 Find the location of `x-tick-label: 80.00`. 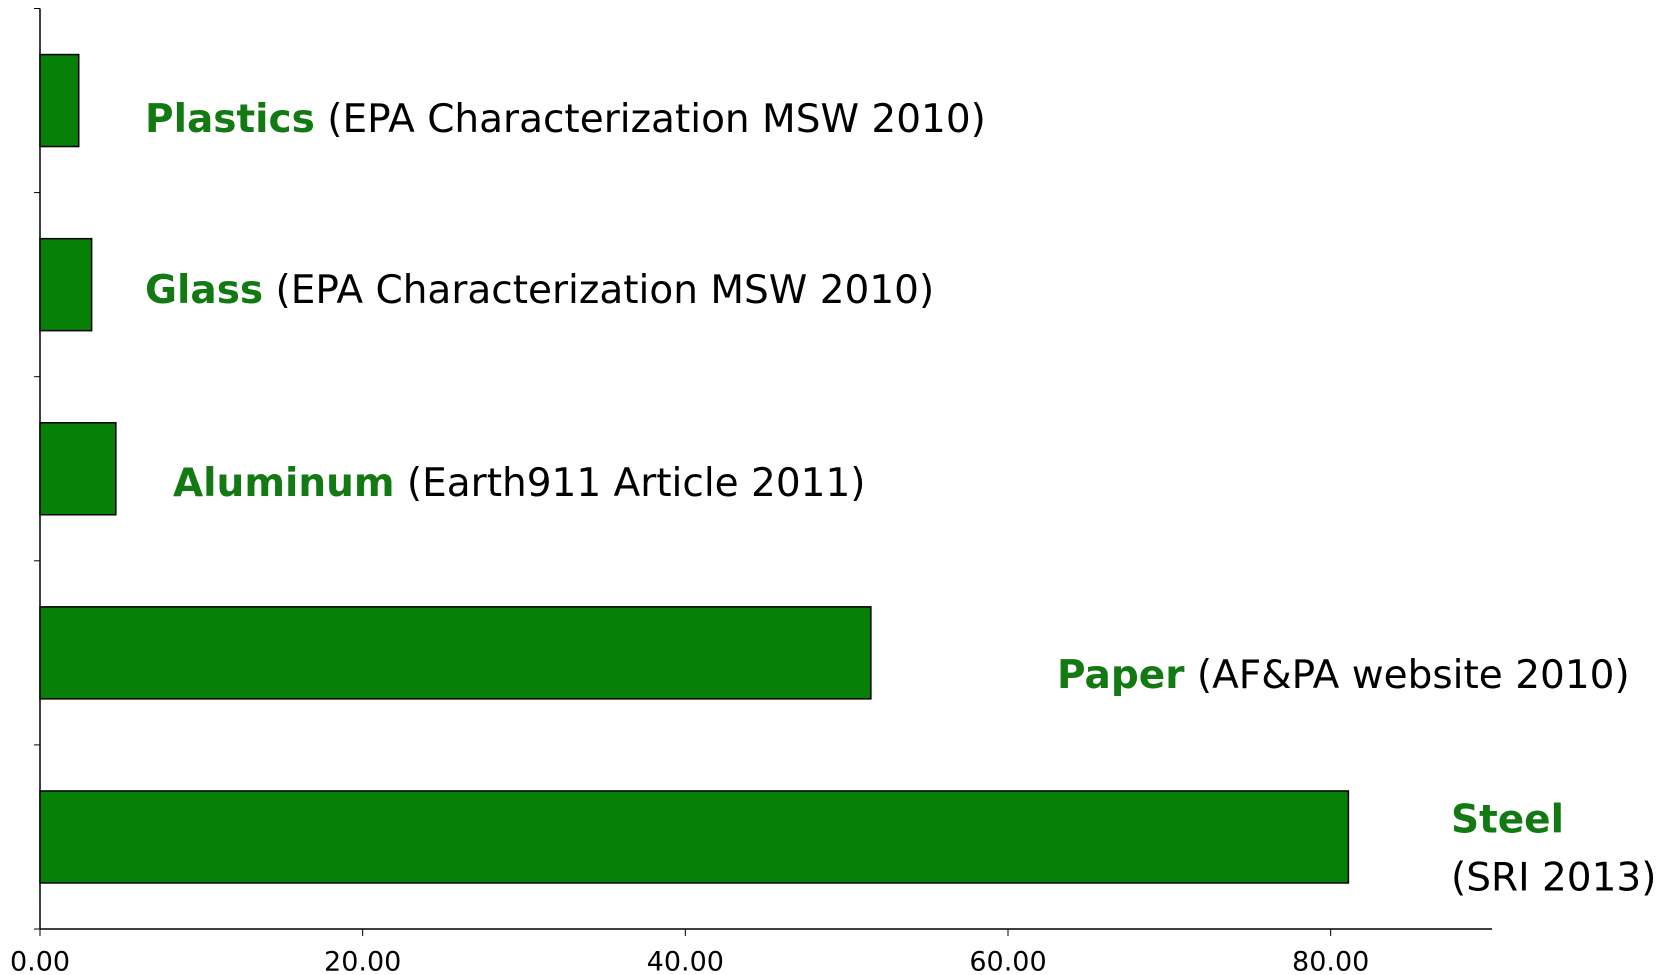

x-tick-label: 80.00 is located at coordinates (1330, 961).